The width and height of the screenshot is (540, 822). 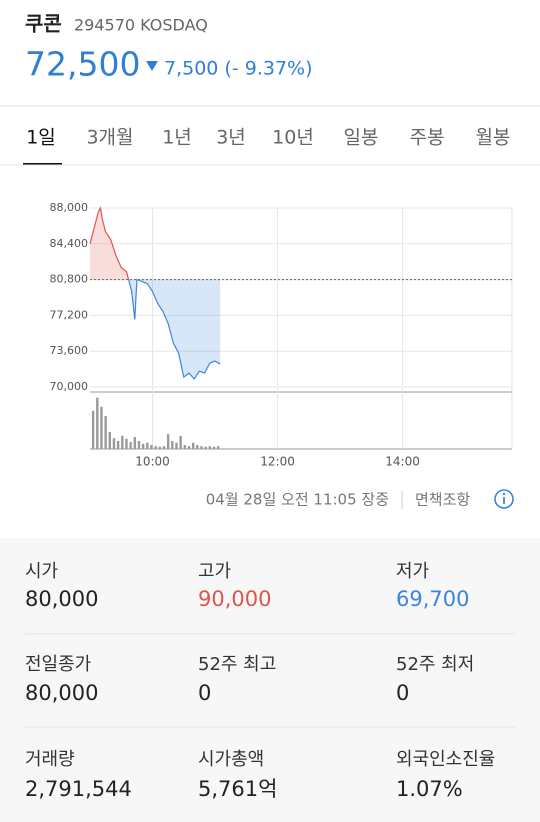 What do you see at coordinates (141, 25) in the screenshot?
I see `stock-code: 294570 KOSDAQ` at bounding box center [141, 25].